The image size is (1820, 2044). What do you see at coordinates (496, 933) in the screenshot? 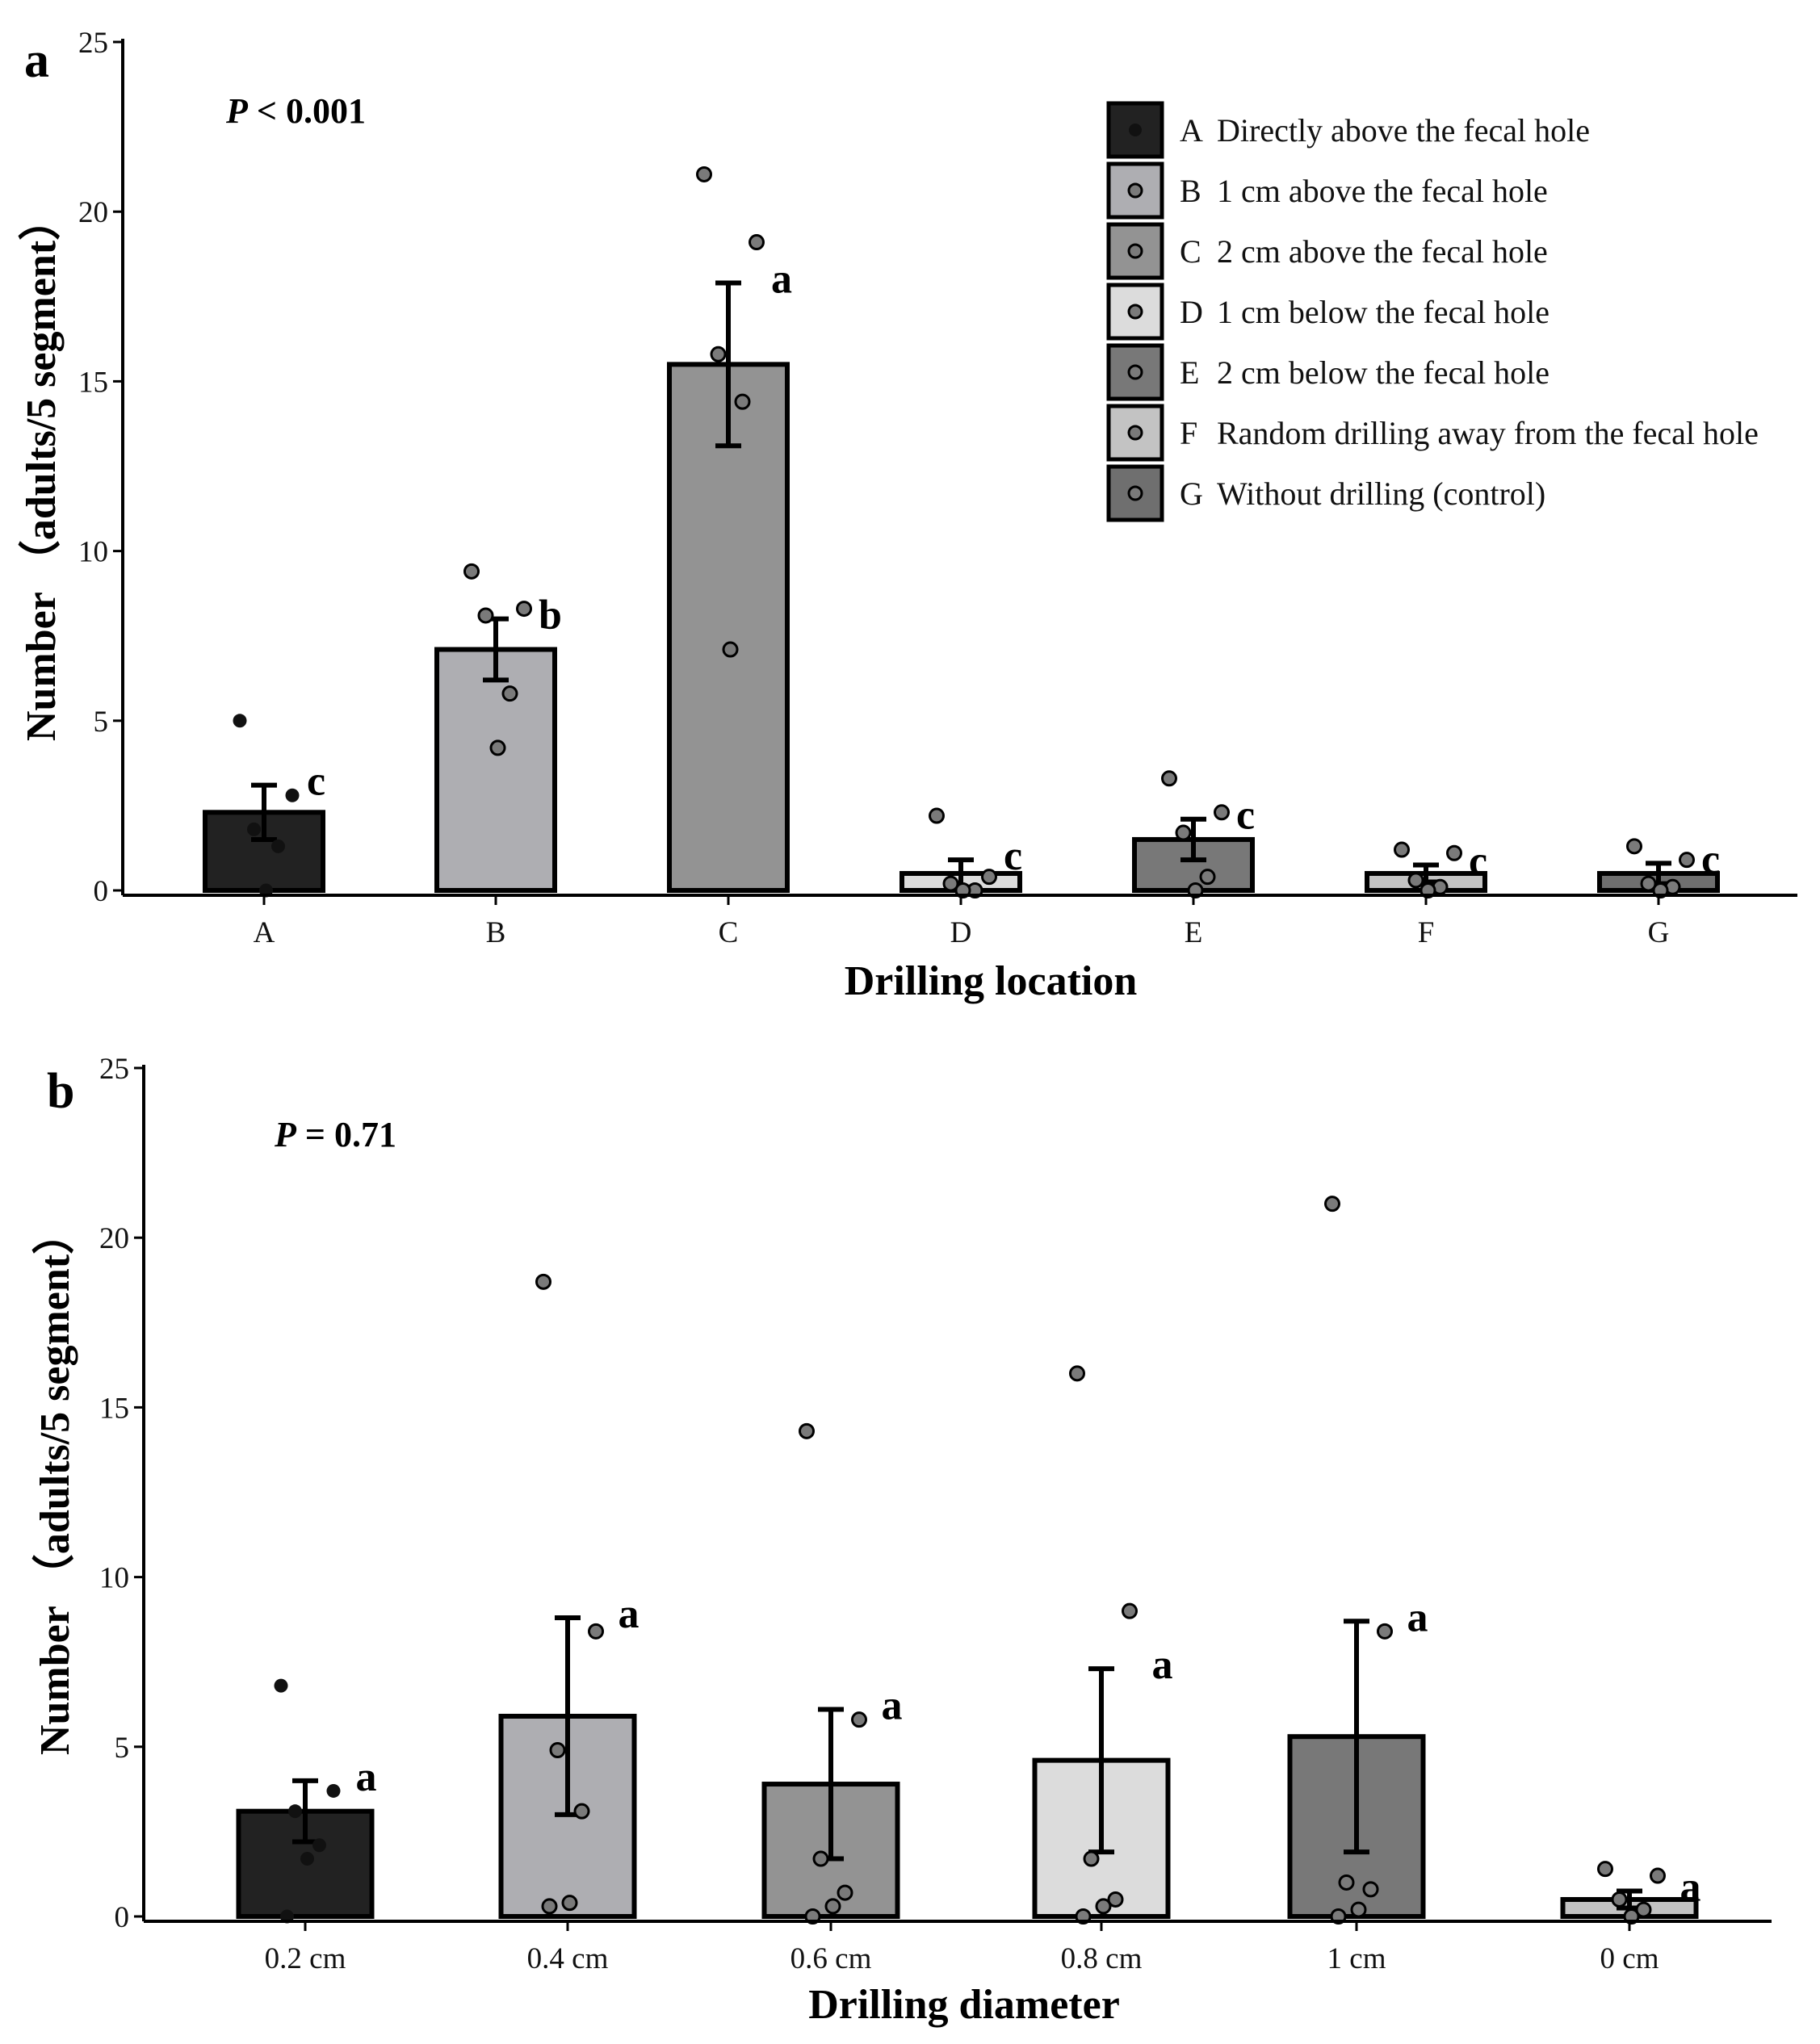
I see `x-tick-label: B` at bounding box center [496, 933].